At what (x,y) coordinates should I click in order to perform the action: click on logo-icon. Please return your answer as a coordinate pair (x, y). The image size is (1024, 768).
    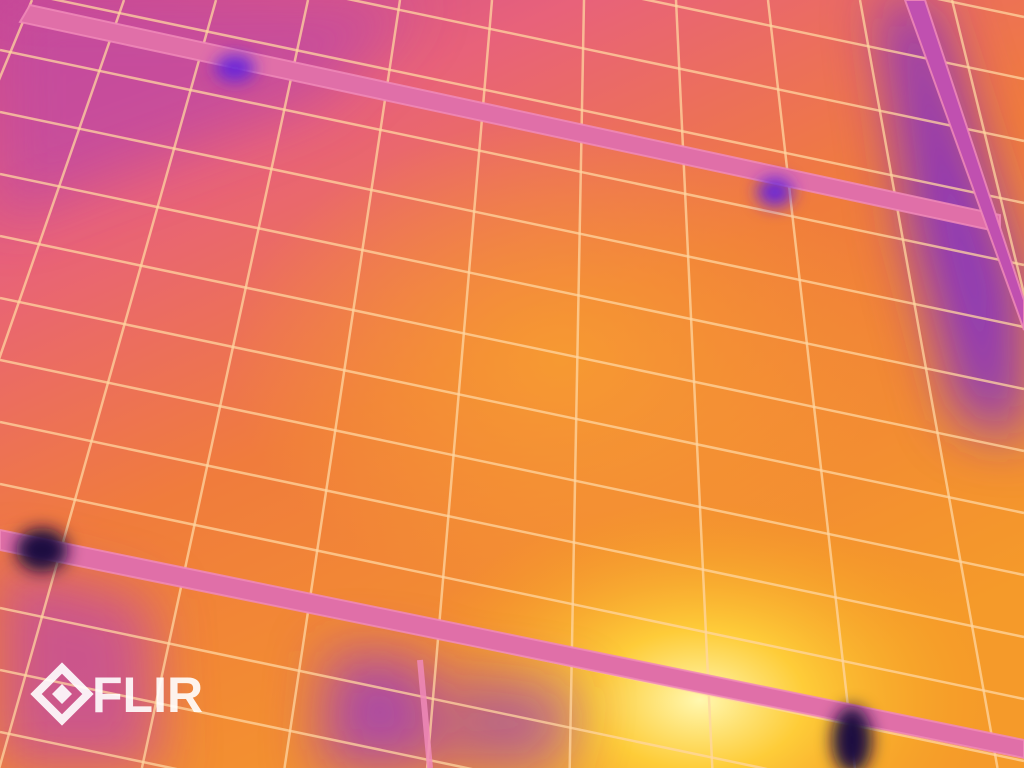
    Looking at the image, I should click on (62, 694).